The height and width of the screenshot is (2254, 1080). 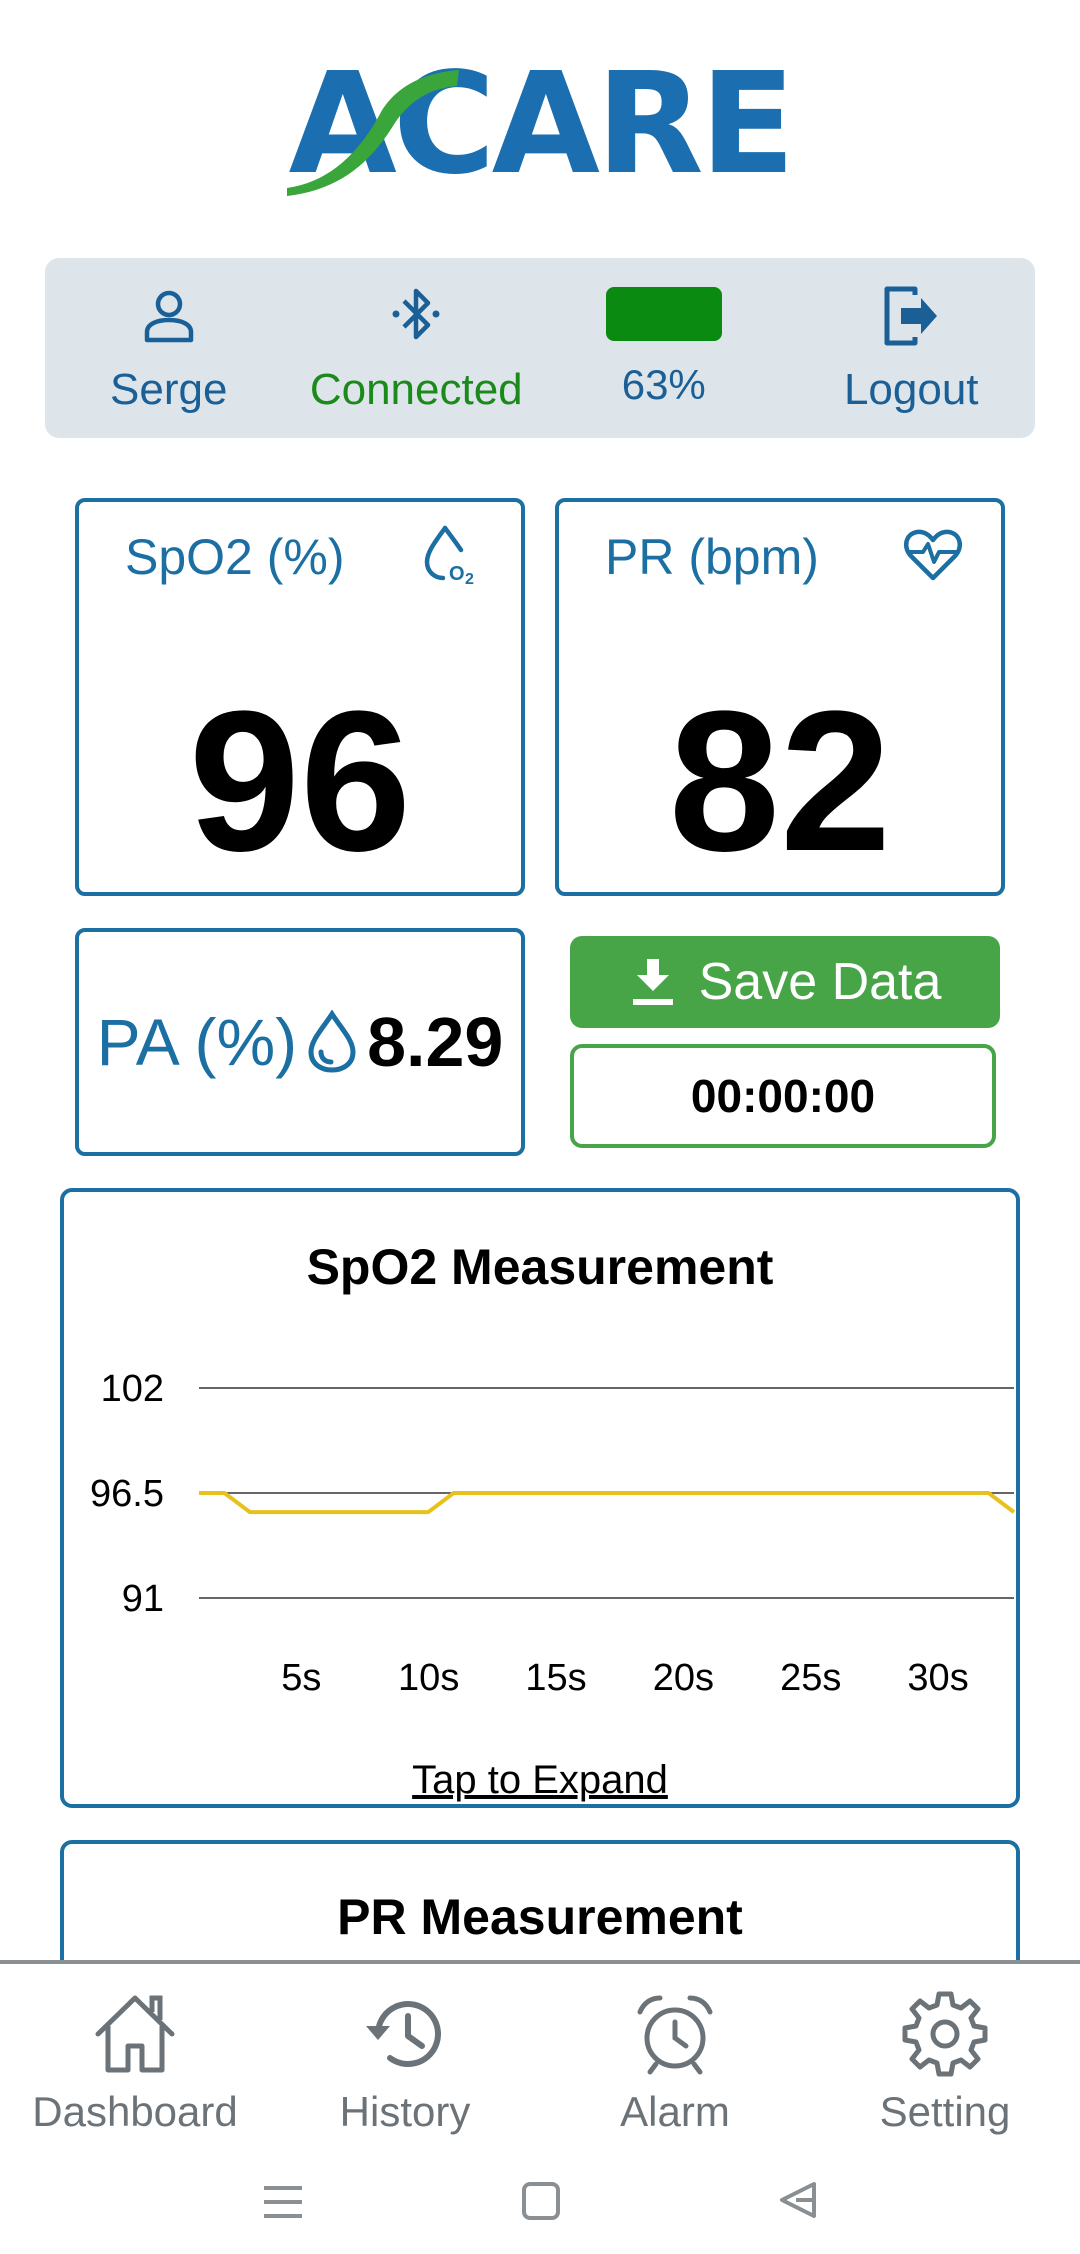 What do you see at coordinates (300, 781) in the screenshot?
I see `spo2-value: 96` at bounding box center [300, 781].